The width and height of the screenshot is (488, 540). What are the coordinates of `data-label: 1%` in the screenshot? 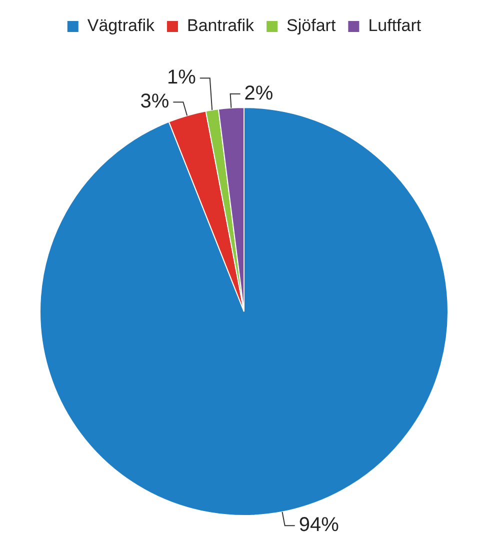 It's located at (181, 77).